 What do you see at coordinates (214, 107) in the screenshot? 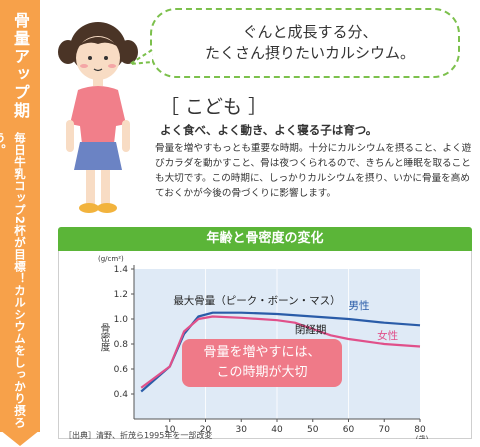
I see `section-heading: ［ こども ］` at bounding box center [214, 107].